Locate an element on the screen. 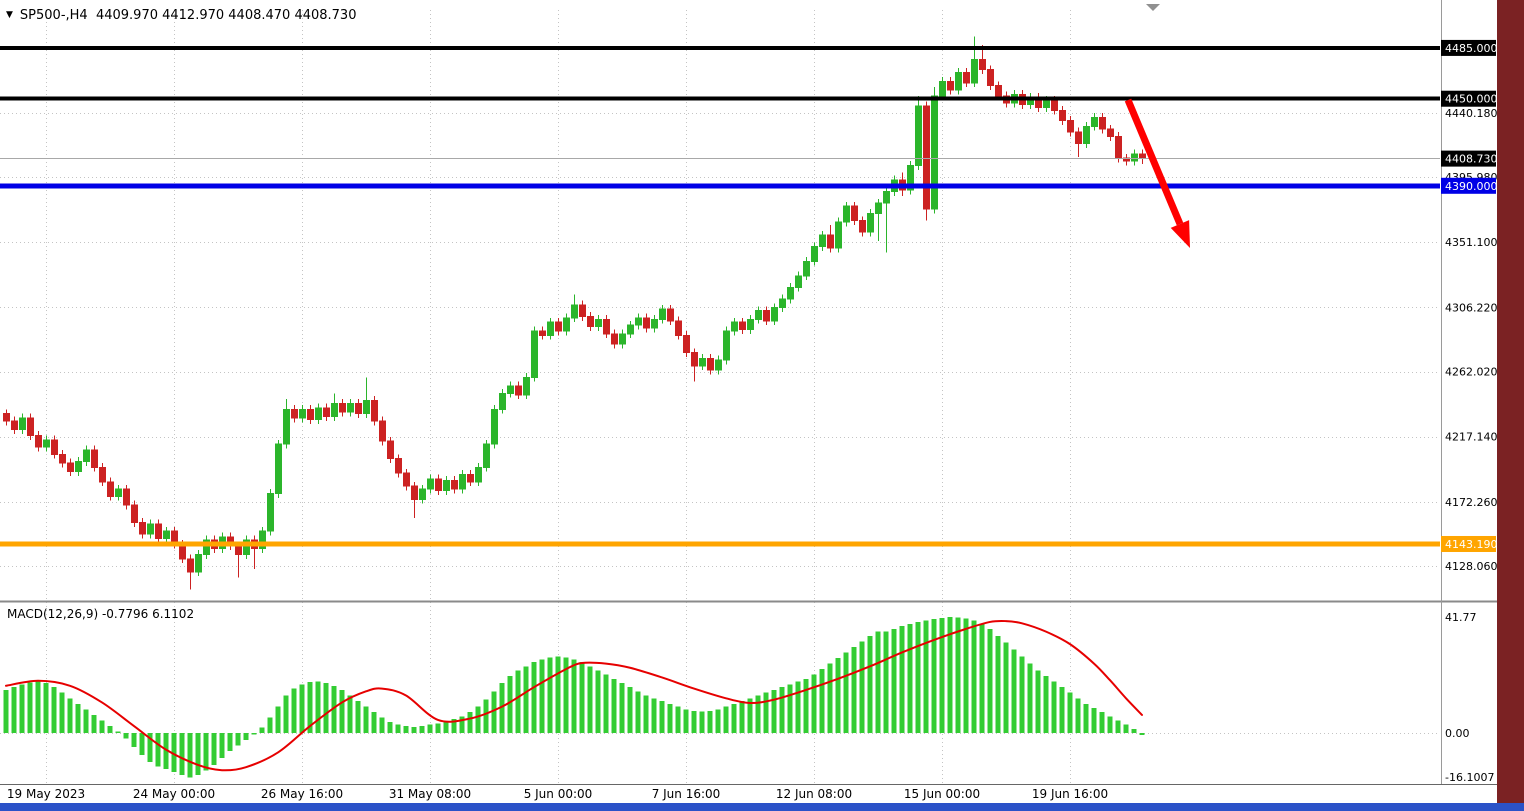 This screenshot has height=811, width=1524. macd-indicator-label: MACD(12,26,9) -0.7796 6.1102 is located at coordinates (101, 614).